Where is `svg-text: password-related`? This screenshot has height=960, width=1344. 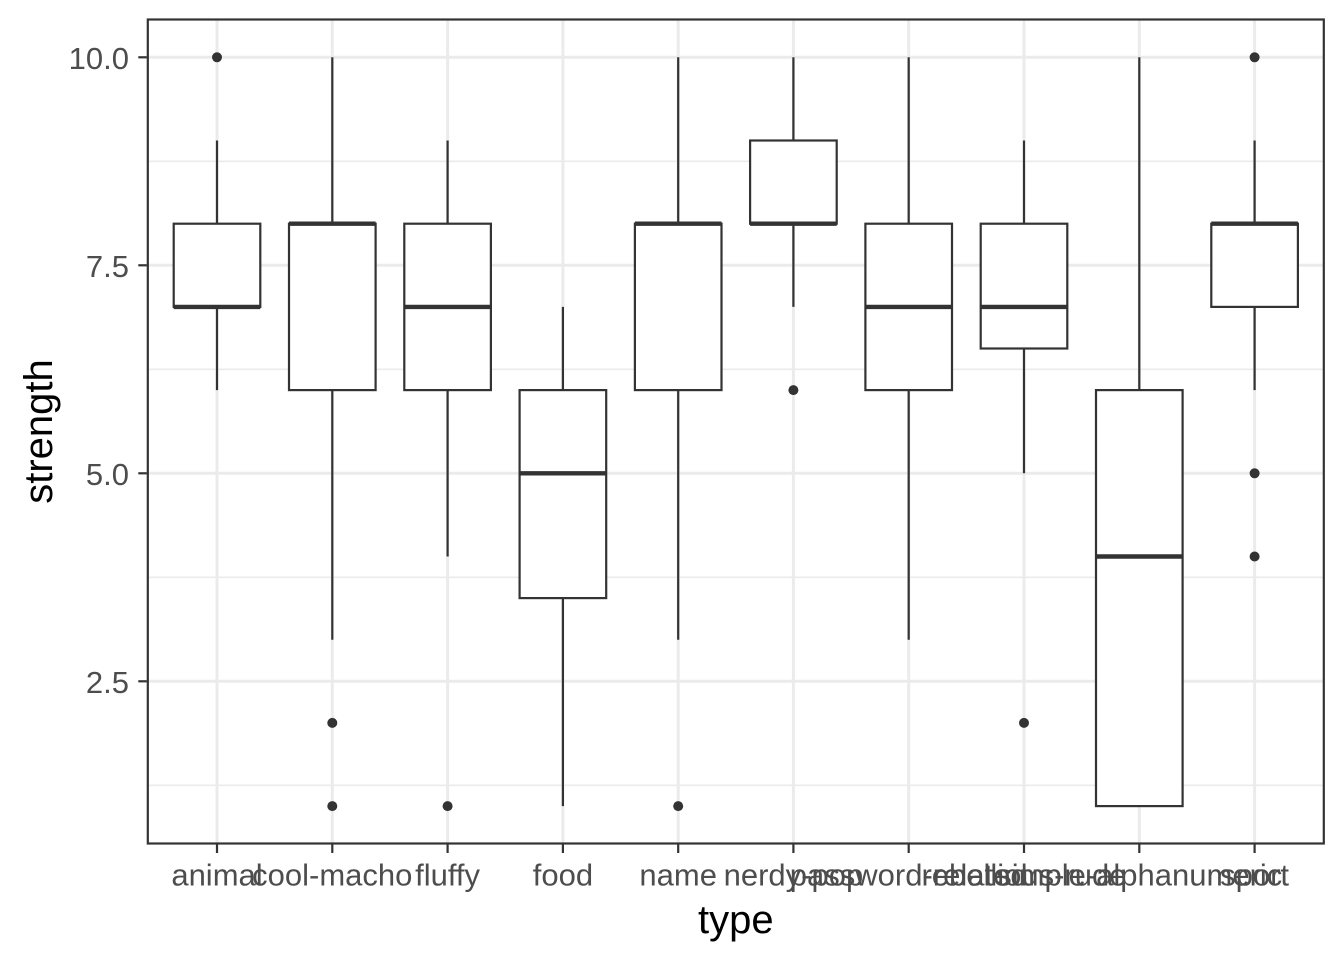
svg-text: password-related is located at coordinates (909, 875).